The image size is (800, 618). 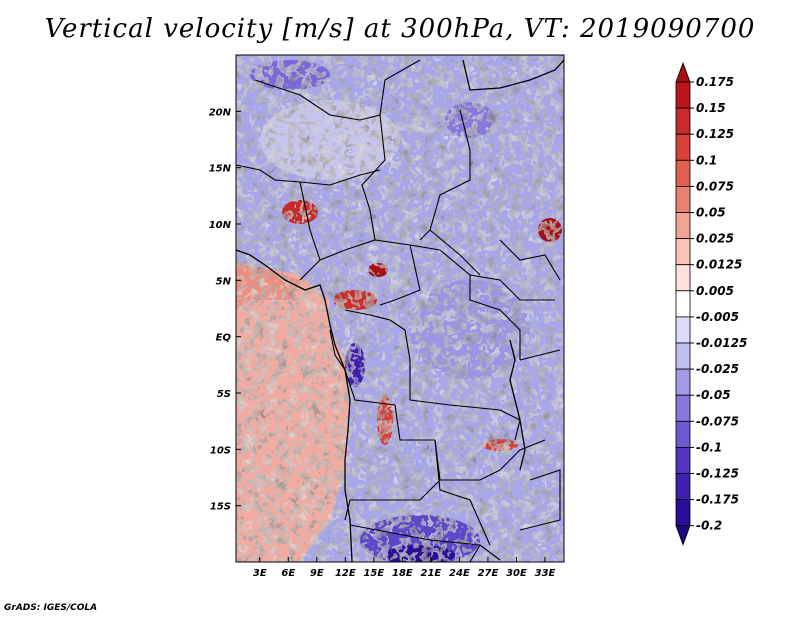 I want to click on colorbar-label: 0.075, so click(x=715, y=186).